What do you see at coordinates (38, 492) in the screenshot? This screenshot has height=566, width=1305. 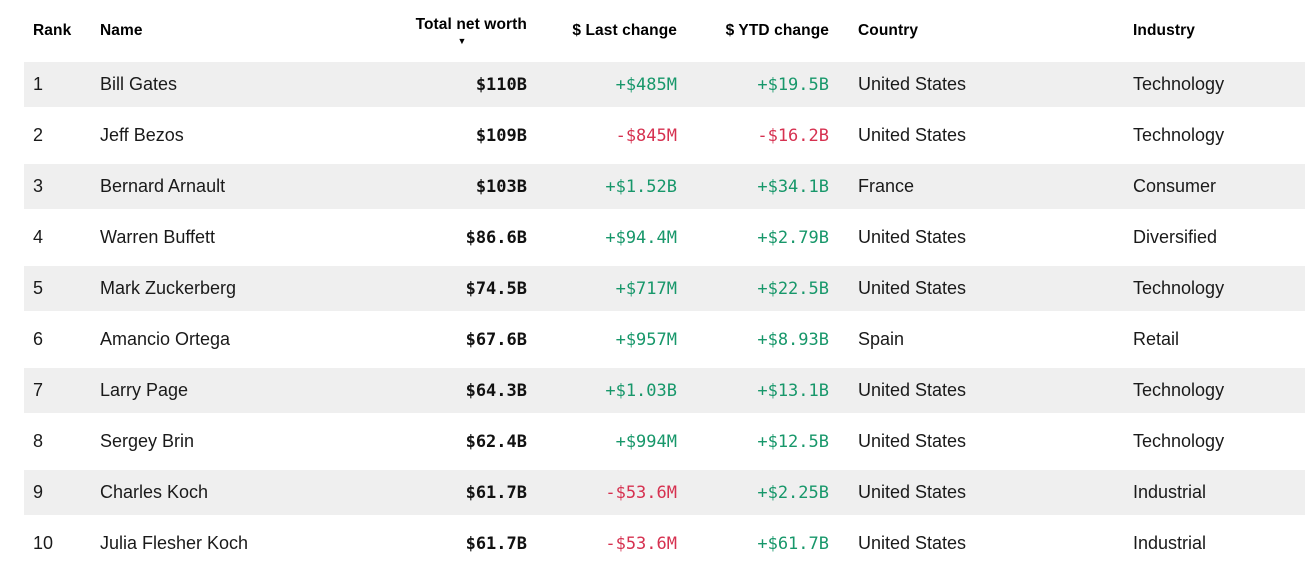 I see `rank-cell: 9` at bounding box center [38, 492].